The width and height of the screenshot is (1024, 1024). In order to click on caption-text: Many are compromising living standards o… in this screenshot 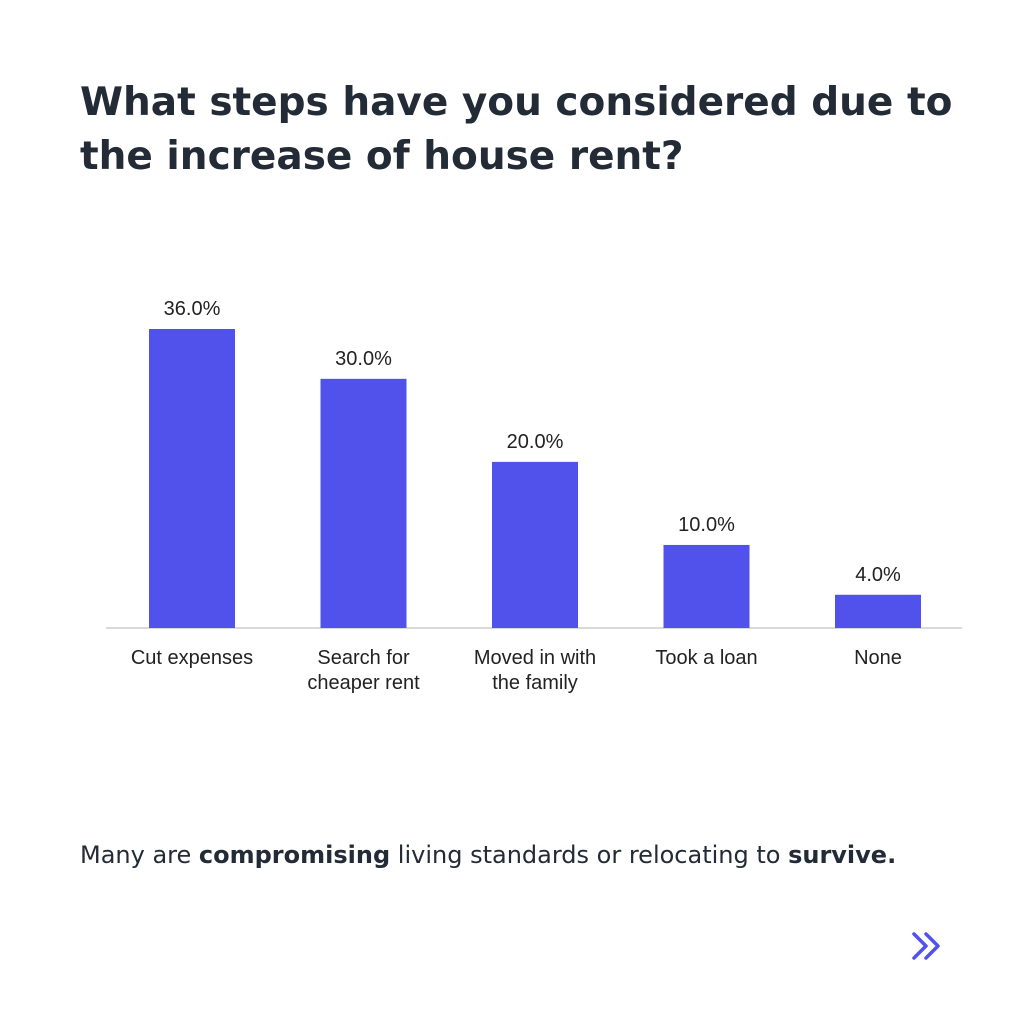, I will do `click(510, 855)`.